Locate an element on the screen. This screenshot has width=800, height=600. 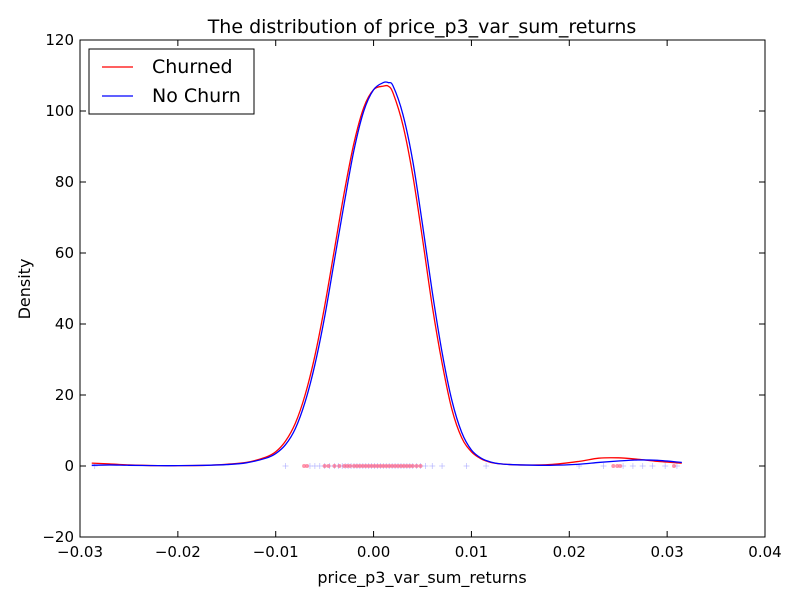
y-tick-label: 120 is located at coordinates (59, 40).